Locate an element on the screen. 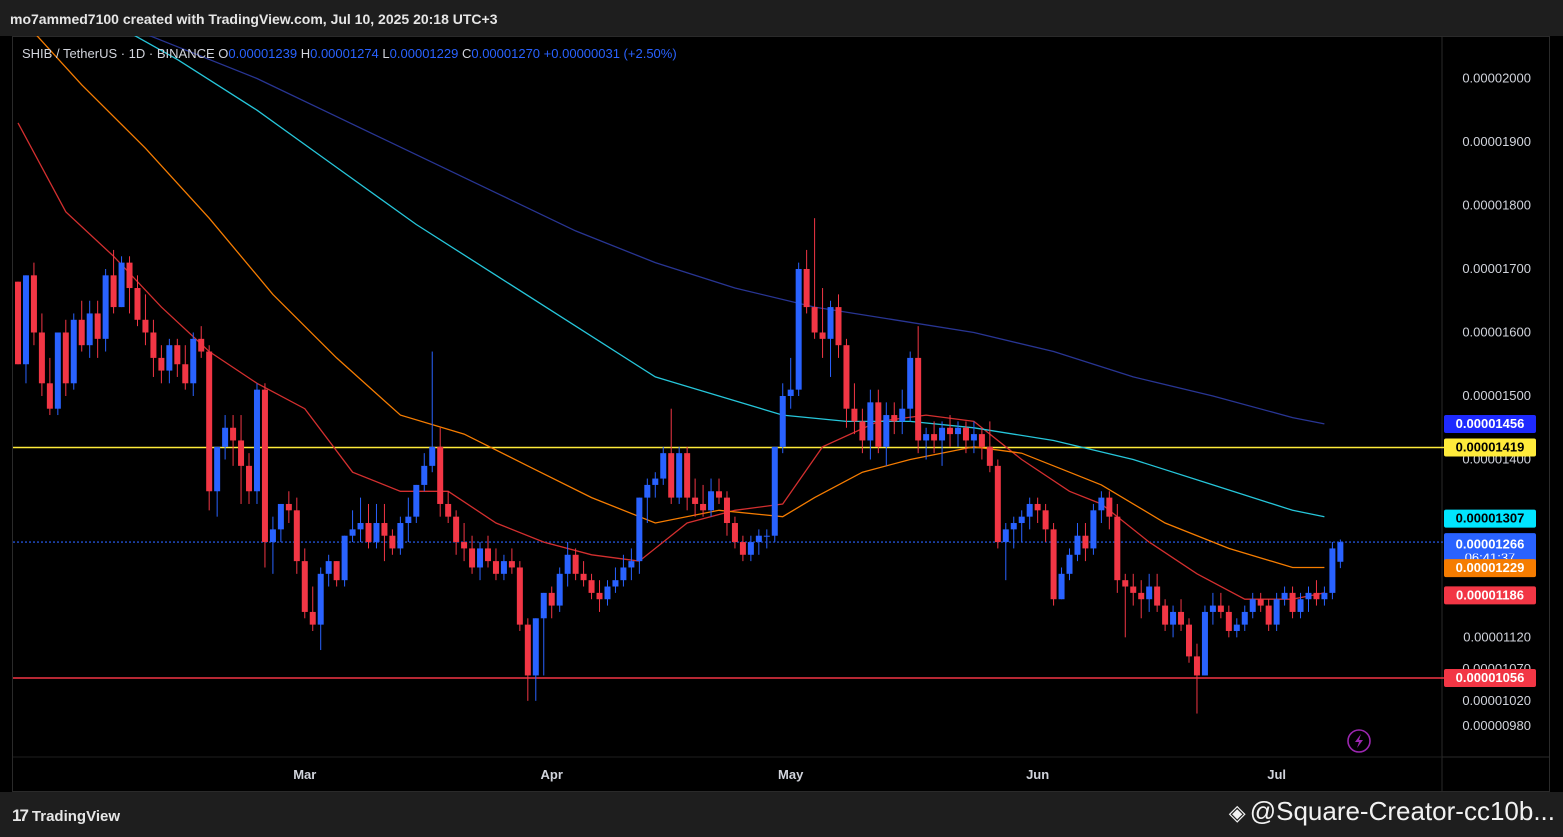  binance-diamond-icon: ◈ is located at coordinates (1237, 812).